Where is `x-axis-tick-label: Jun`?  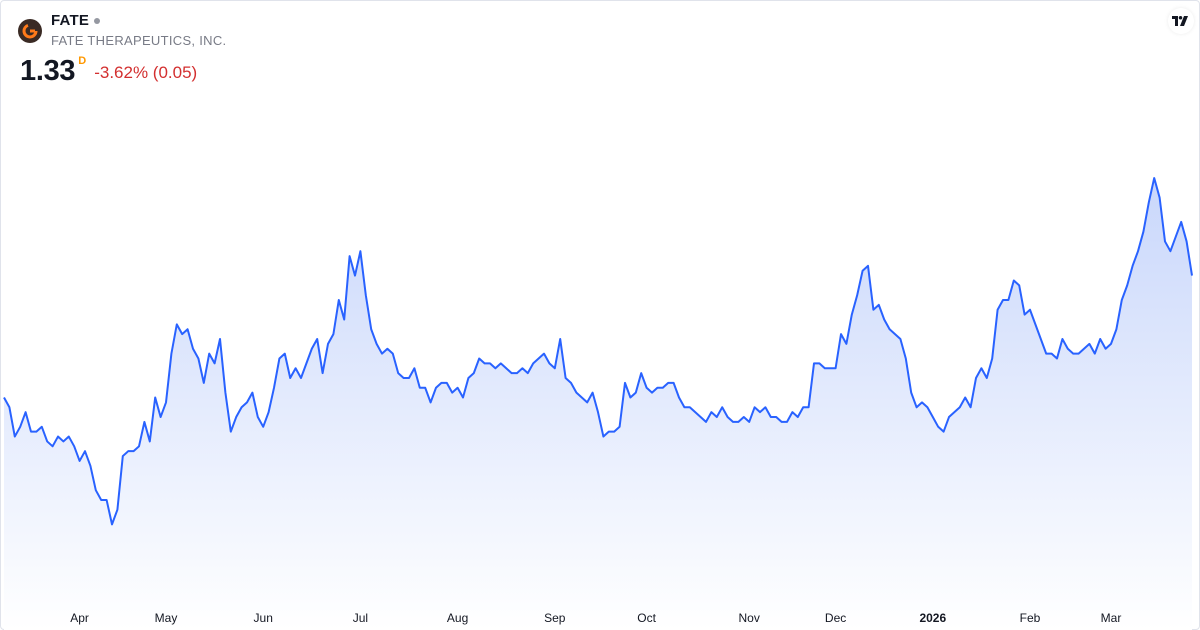 x-axis-tick-label: Jun is located at coordinates (263, 618).